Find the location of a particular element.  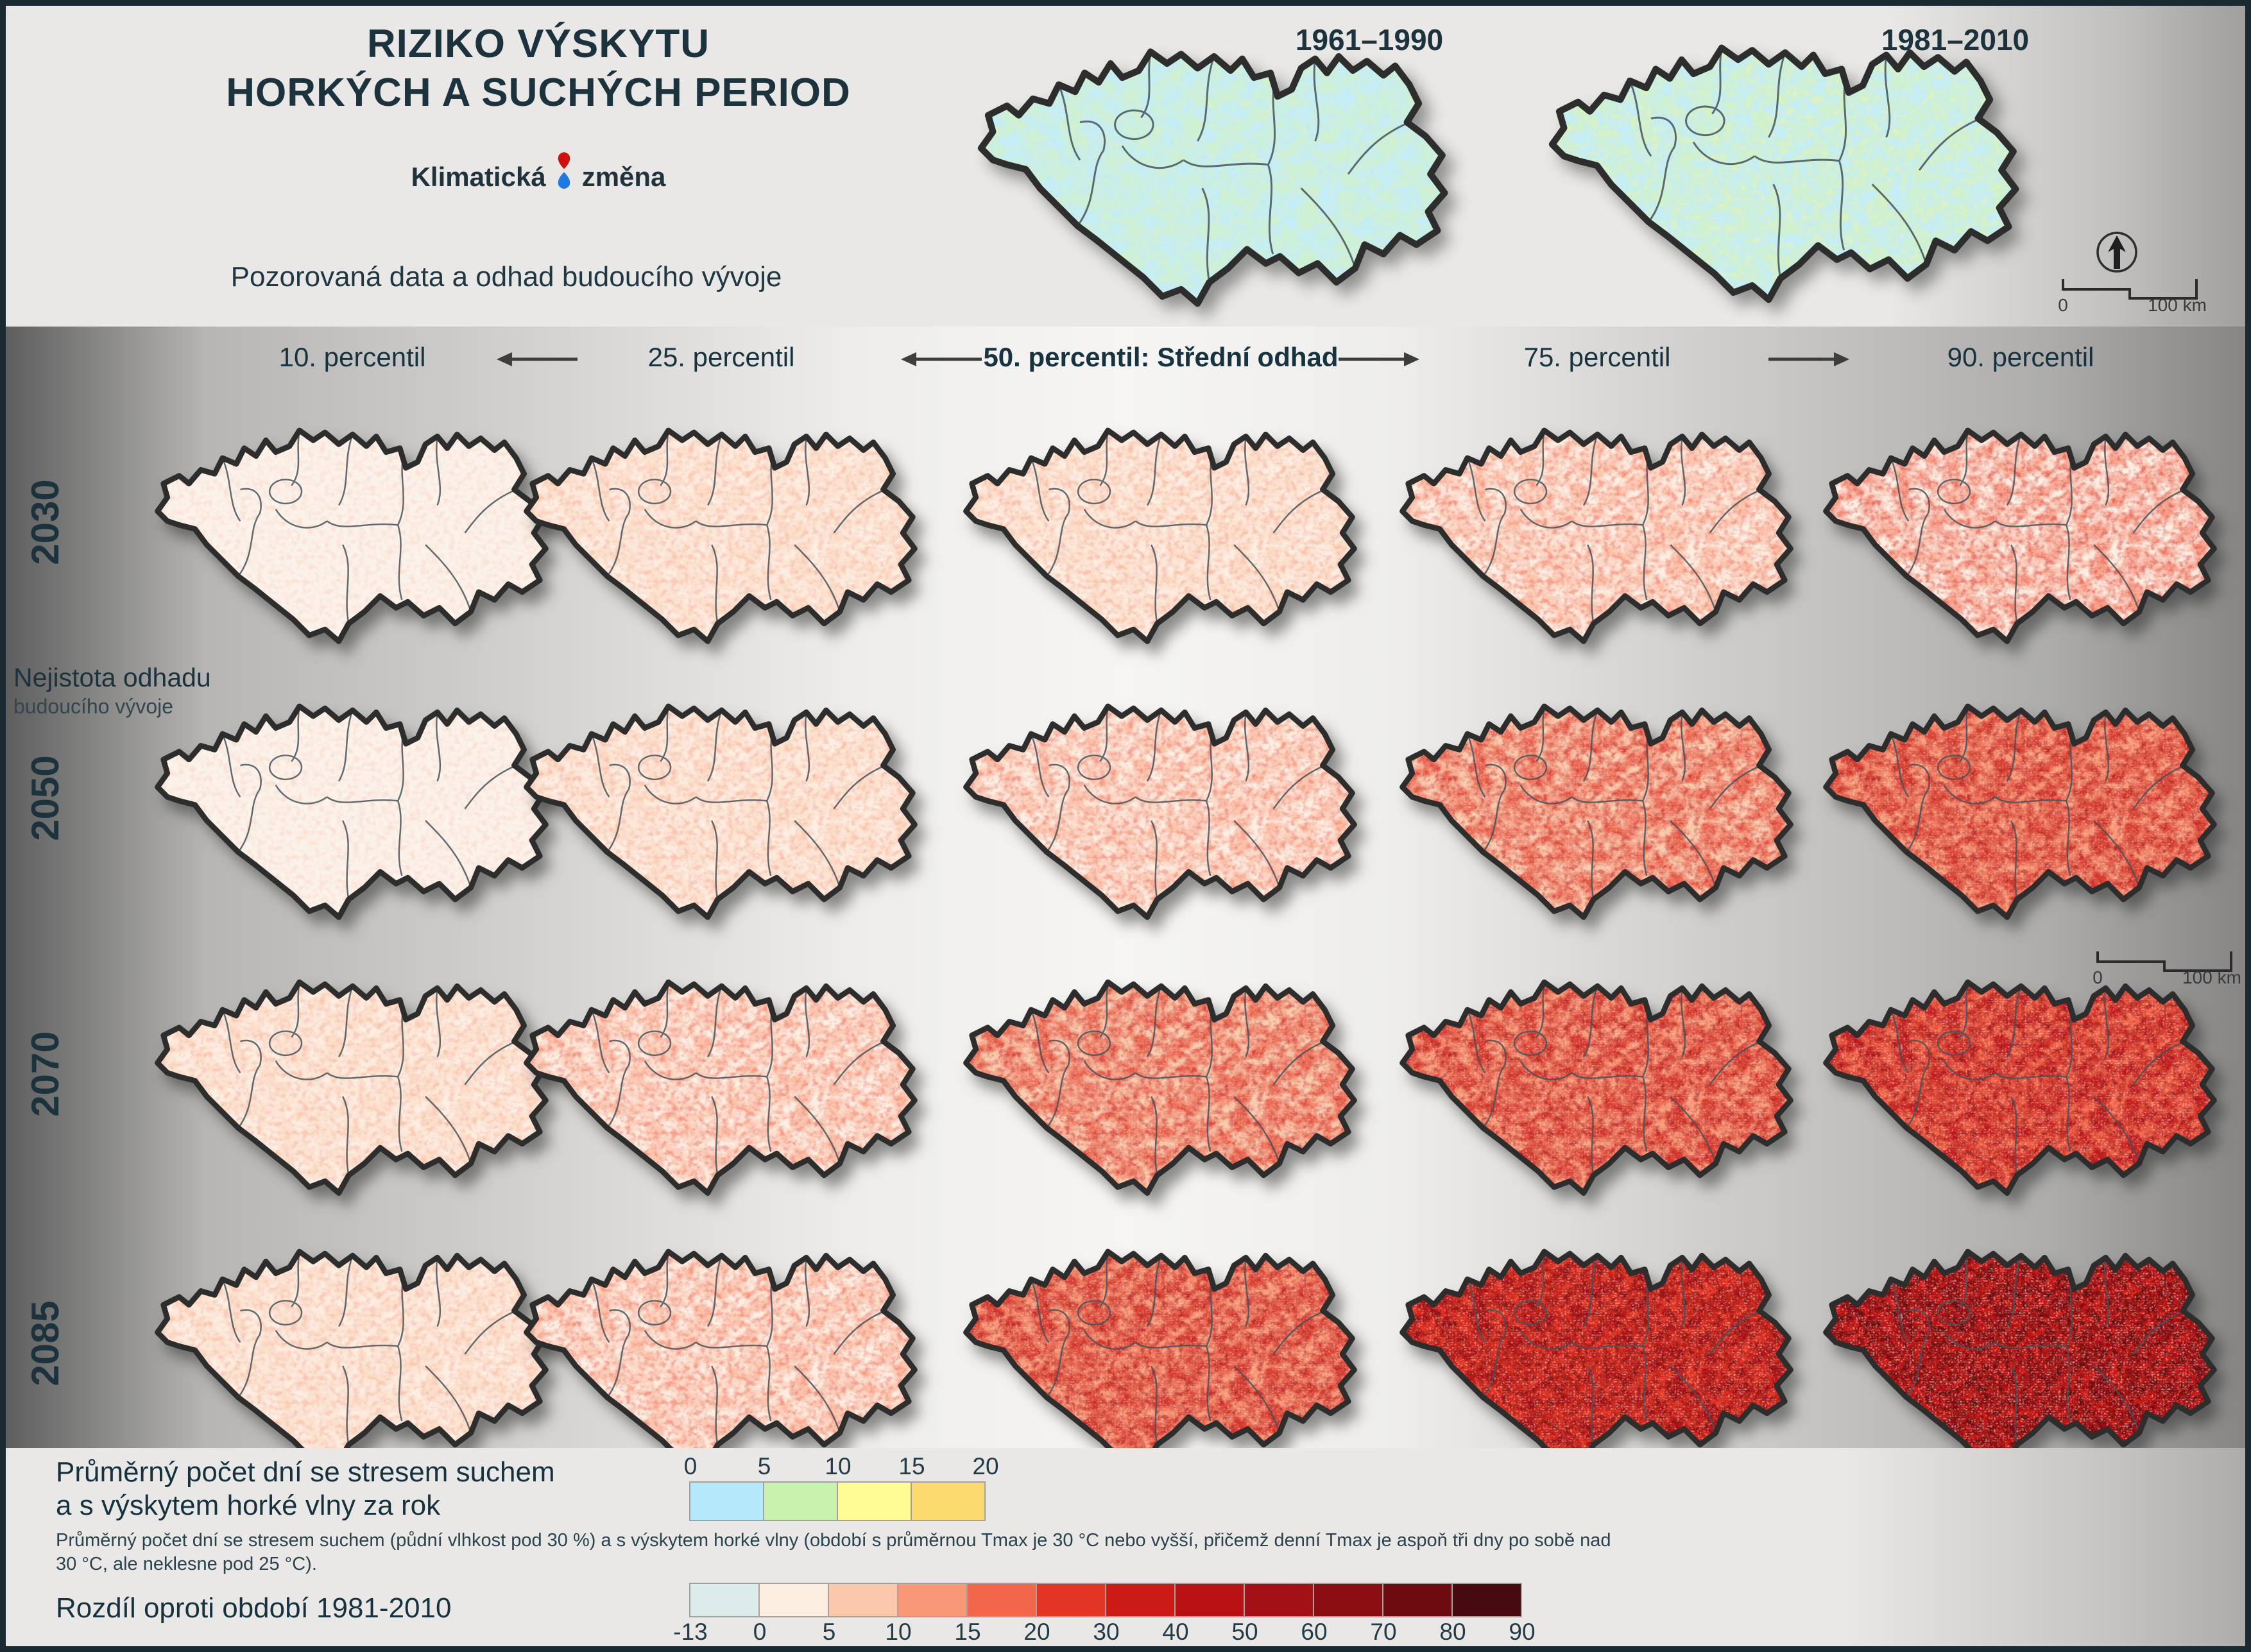

brand-word-2: změna is located at coordinates (623, 177).